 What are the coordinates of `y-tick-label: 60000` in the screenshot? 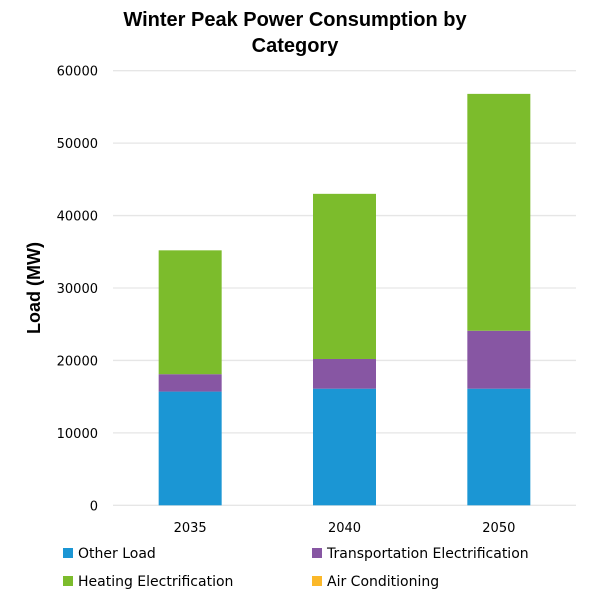 It's located at (77, 72).